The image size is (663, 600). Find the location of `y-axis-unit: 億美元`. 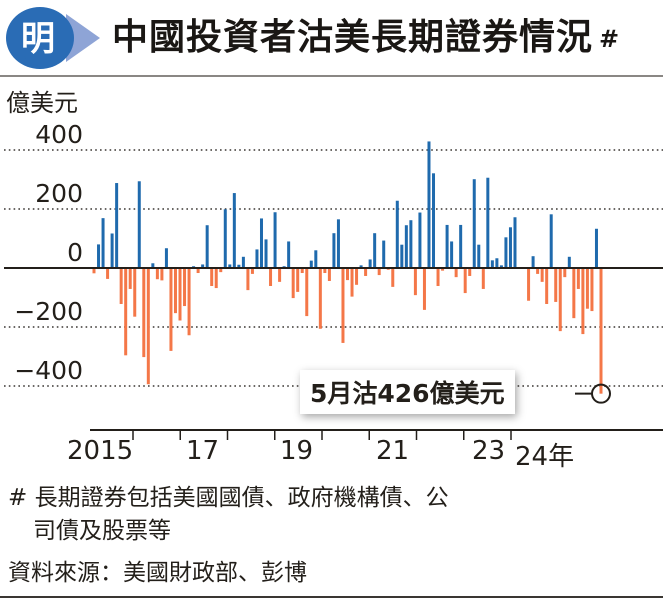

y-axis-unit: 億美元 is located at coordinates (42, 103).